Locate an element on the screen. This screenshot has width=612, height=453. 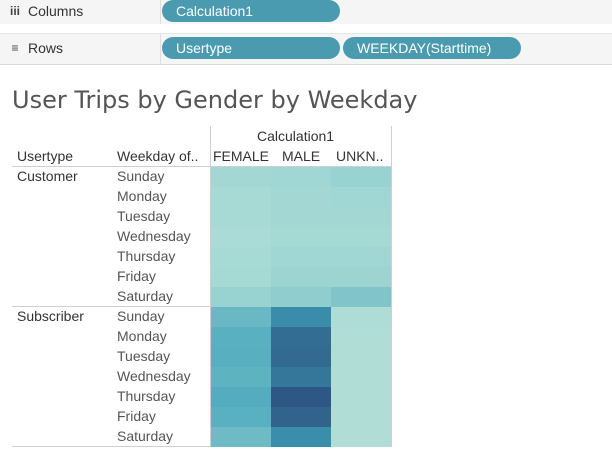
column-header-female: FEMALE is located at coordinates (241, 156).